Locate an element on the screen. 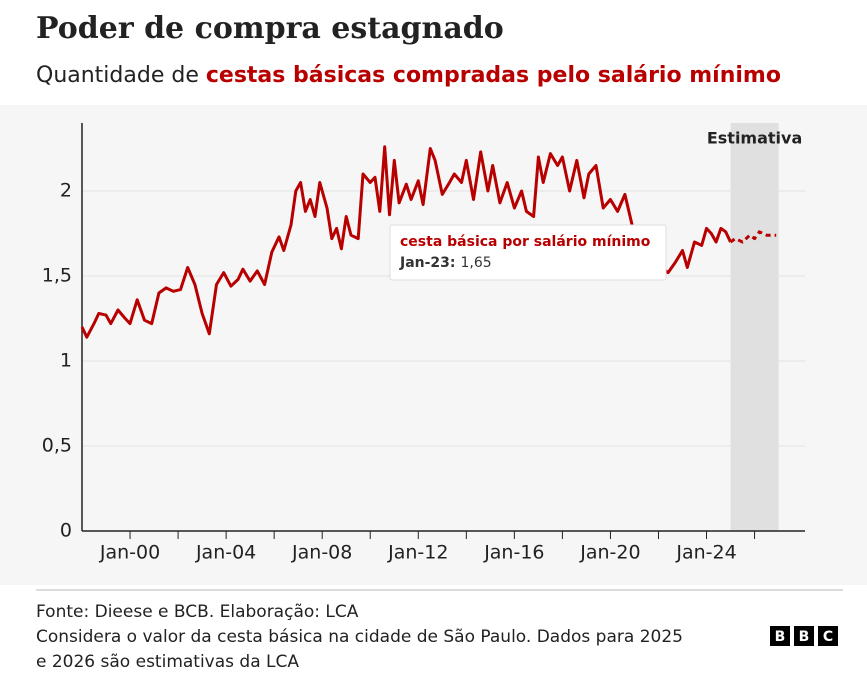 The height and width of the screenshot is (686, 867). band-label: Estimativa is located at coordinates (754, 138).